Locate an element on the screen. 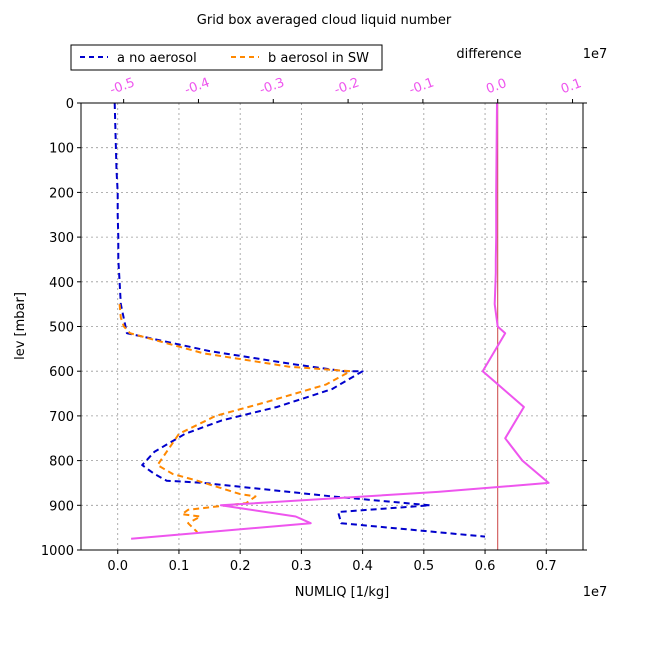 The image size is (648, 648). y-tick-label: 1000 is located at coordinates (57, 551).